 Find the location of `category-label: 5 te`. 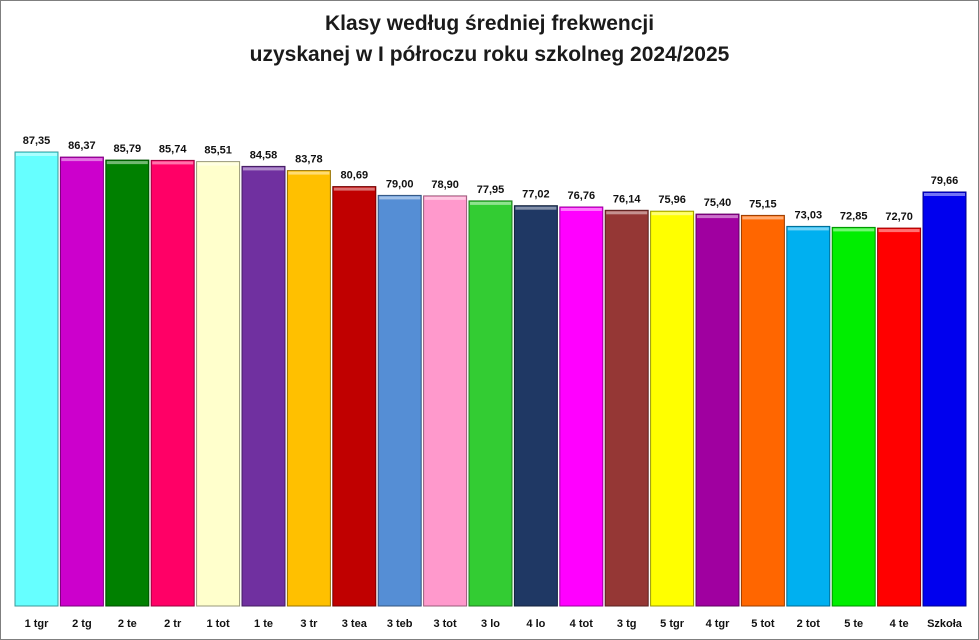

category-label: 5 te is located at coordinates (853, 624).